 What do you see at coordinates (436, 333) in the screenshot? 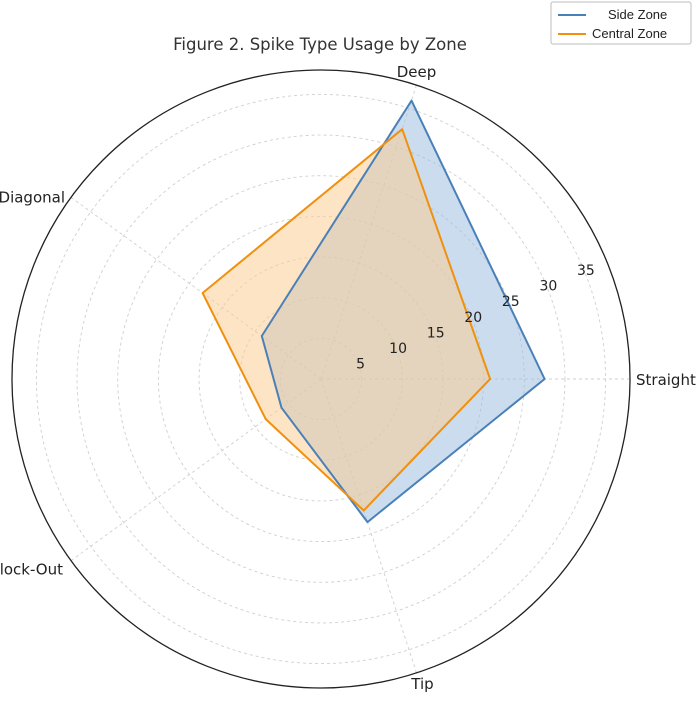
I see `r-tick-label: 15` at bounding box center [436, 333].